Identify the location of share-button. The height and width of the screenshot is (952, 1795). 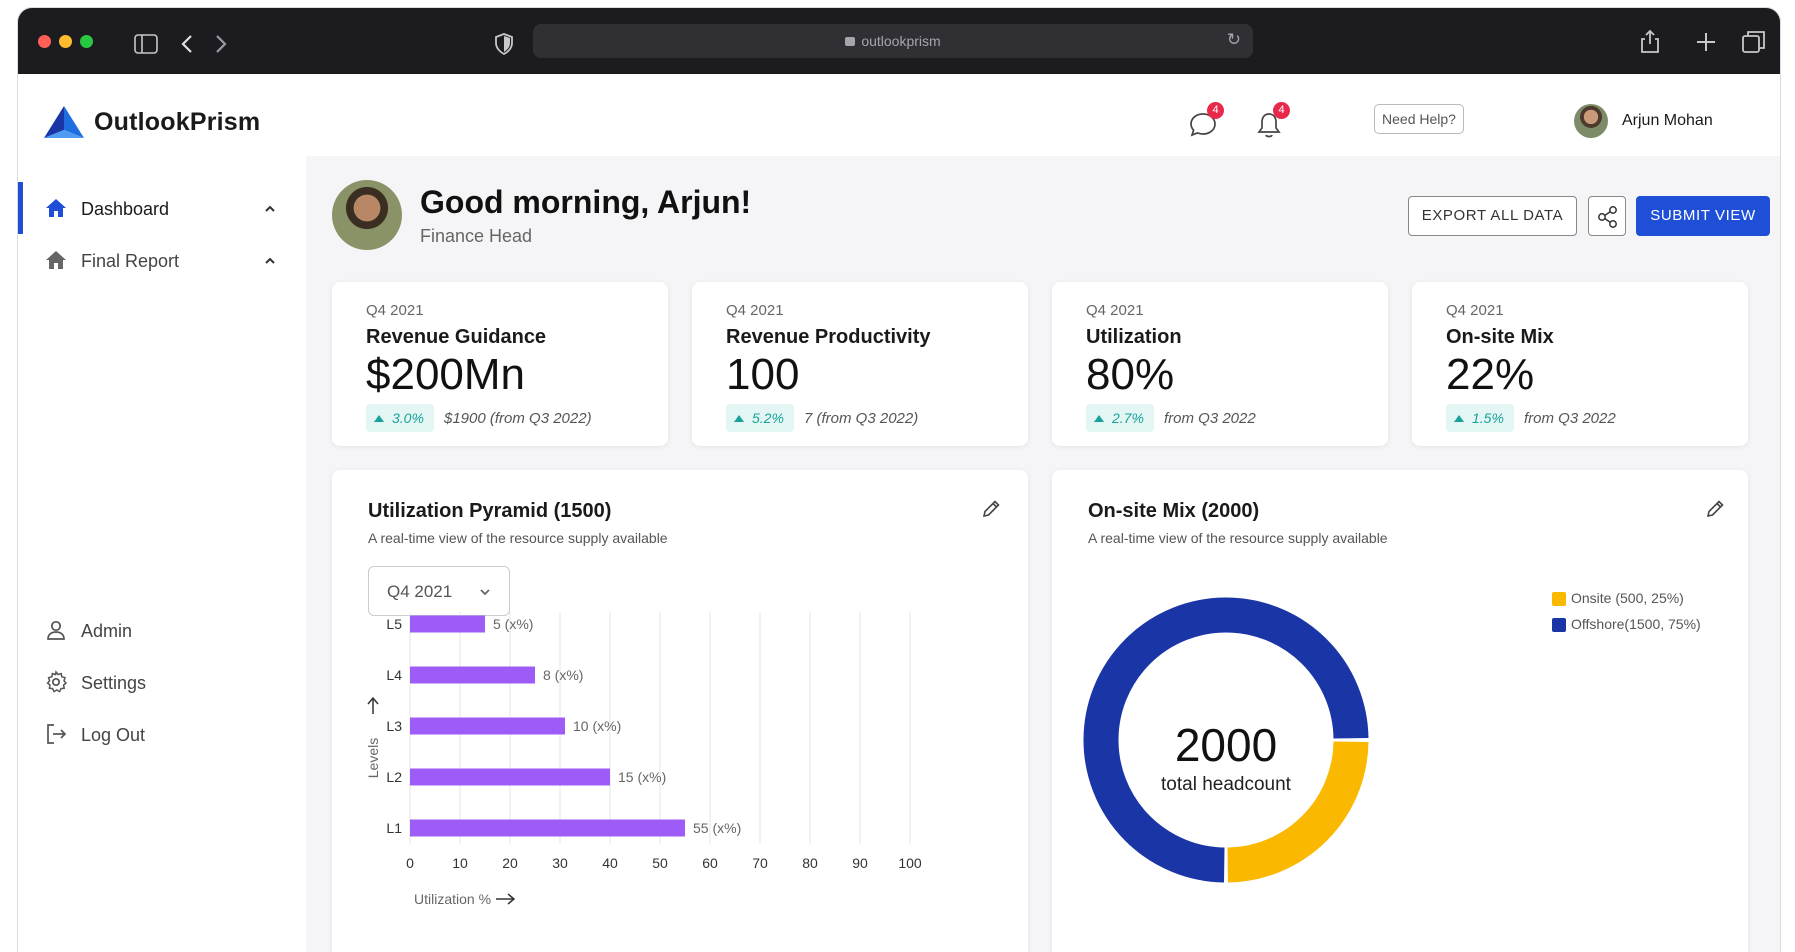
(1607, 216).